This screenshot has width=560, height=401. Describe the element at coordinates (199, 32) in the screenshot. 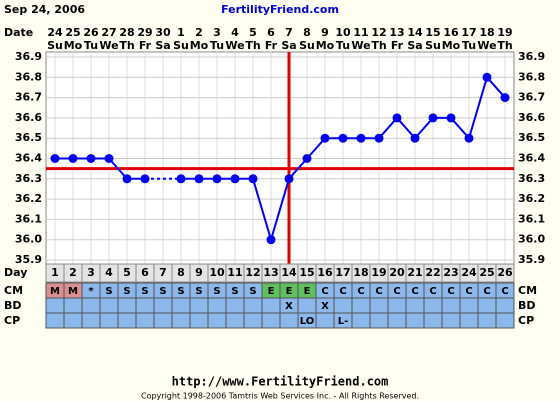

I see `date-label: 2` at that location.